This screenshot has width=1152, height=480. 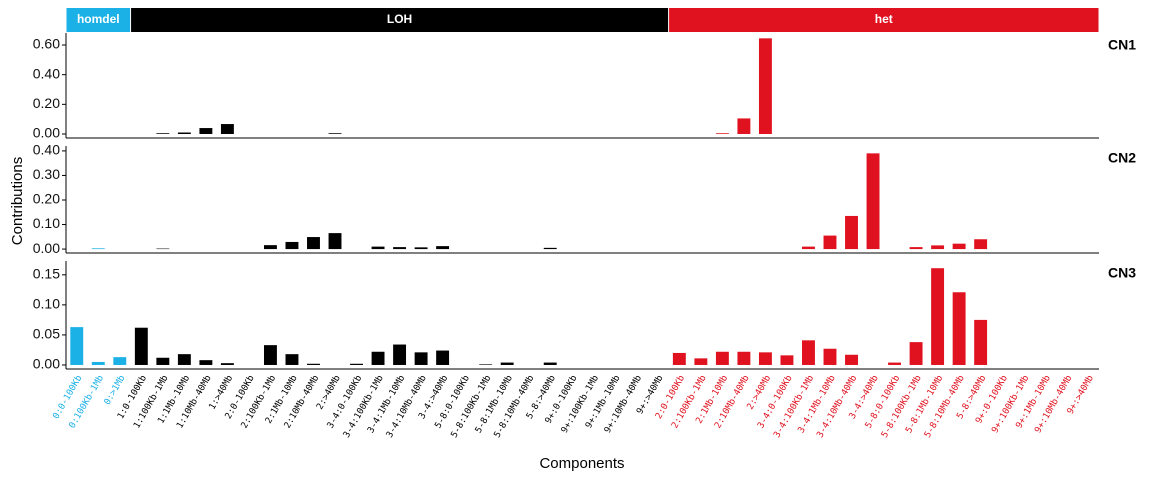 What do you see at coordinates (46, 174) in the screenshot?
I see `y-tick-label: 0.30` at bounding box center [46, 174].